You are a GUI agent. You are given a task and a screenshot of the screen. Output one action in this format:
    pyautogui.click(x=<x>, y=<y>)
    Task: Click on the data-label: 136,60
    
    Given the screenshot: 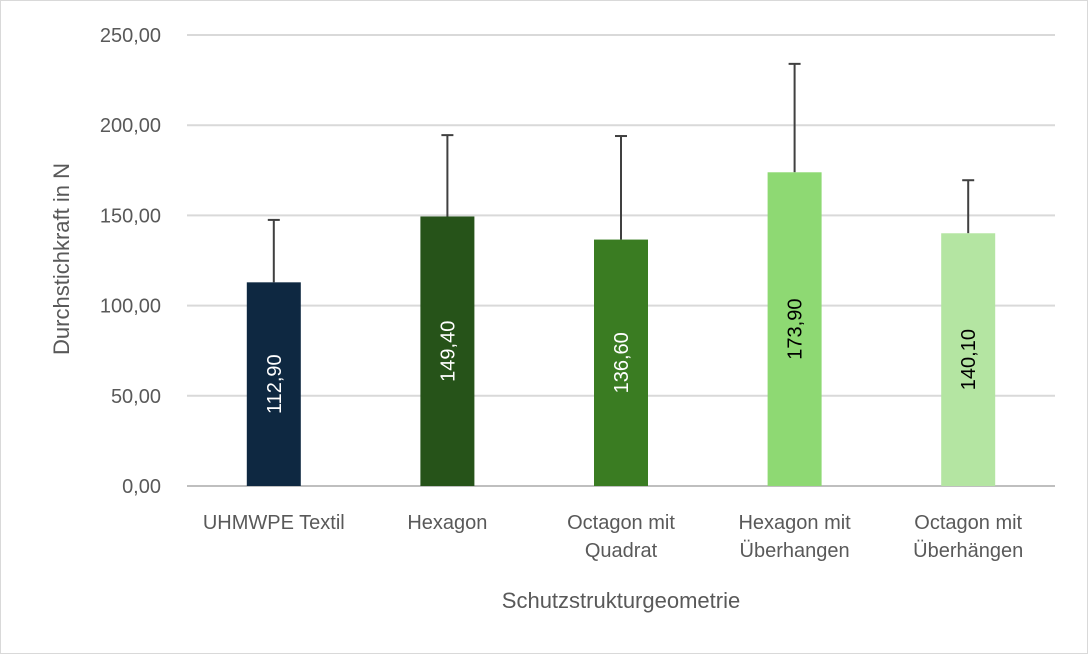 What is the action you would take?
    pyautogui.click(x=622, y=362)
    